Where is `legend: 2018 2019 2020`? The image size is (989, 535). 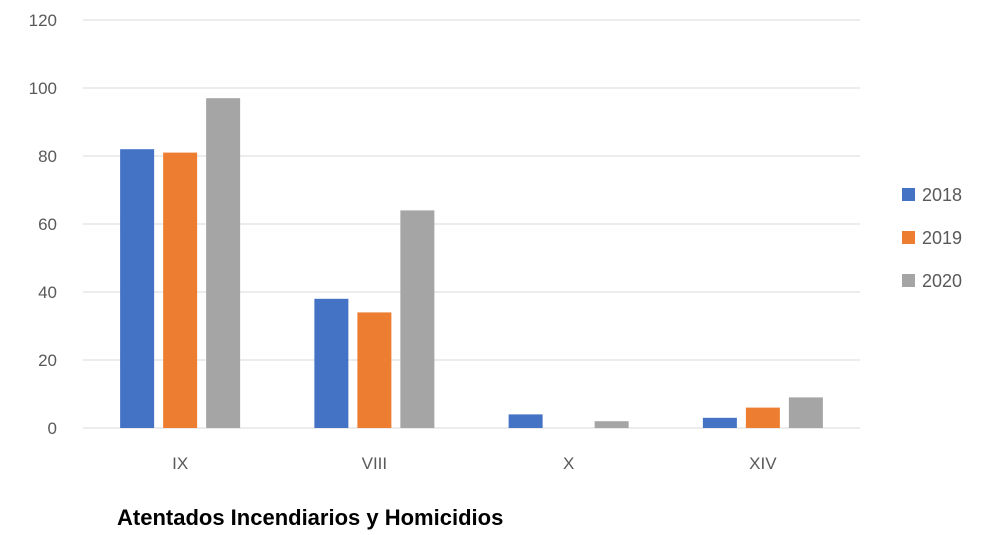
legend: 2018 2019 2020 is located at coordinates (932, 238).